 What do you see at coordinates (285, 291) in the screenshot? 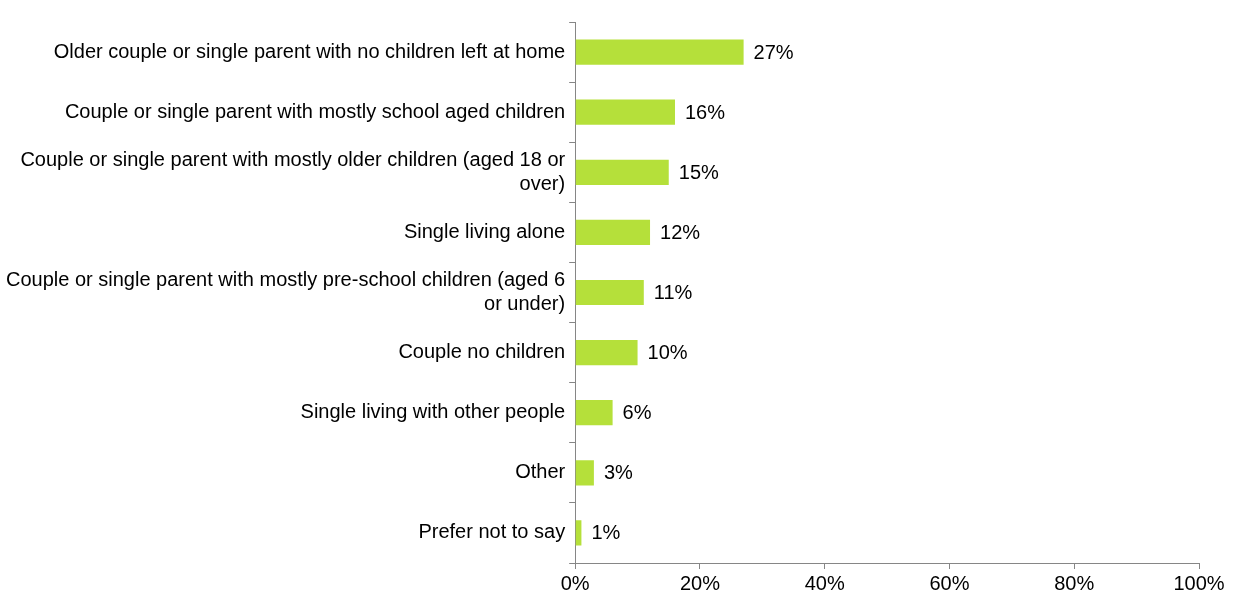
I see `y-tick-label: Couple or single parent with mostly pre-school children (aged 6 or under)` at bounding box center [285, 291].